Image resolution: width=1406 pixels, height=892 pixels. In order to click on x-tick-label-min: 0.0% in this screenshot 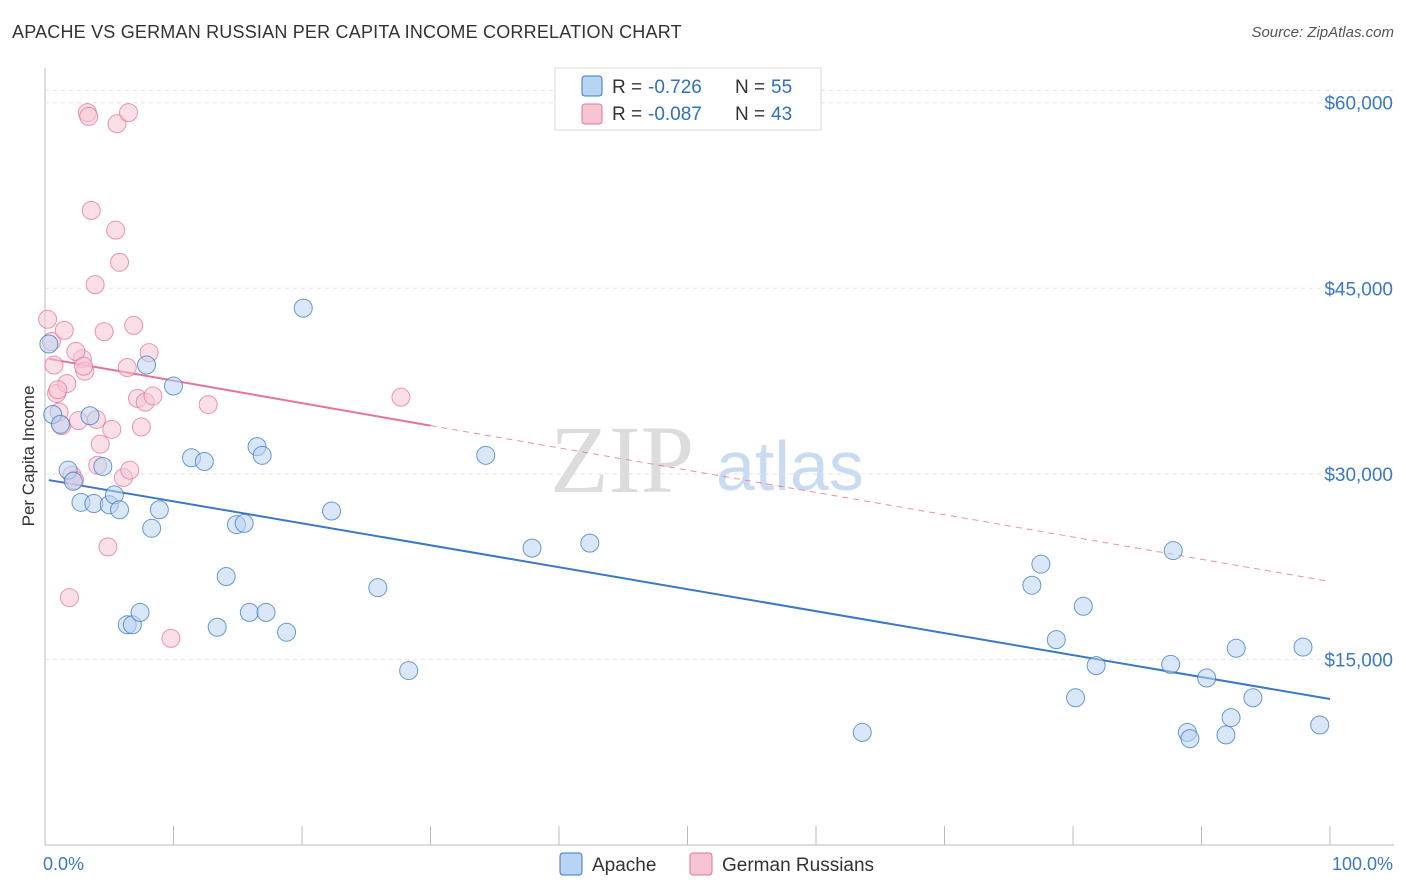, I will do `click(63, 864)`.